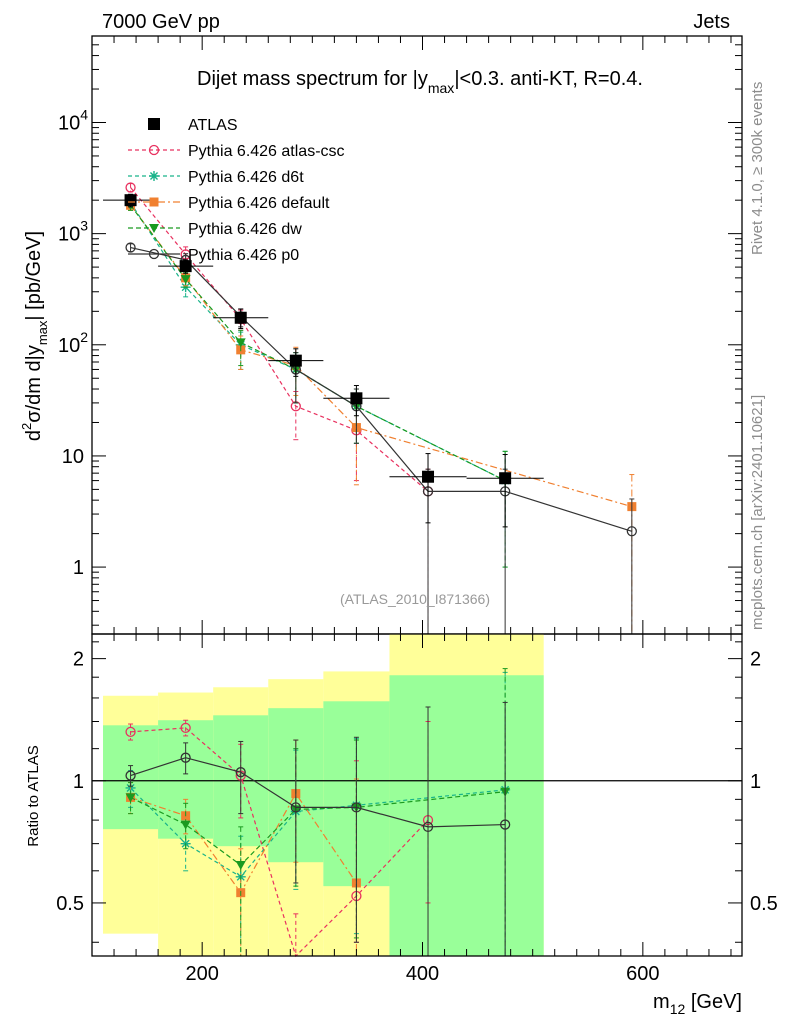  I want to click on ratio-xtick-label: 400, so click(422, 974).